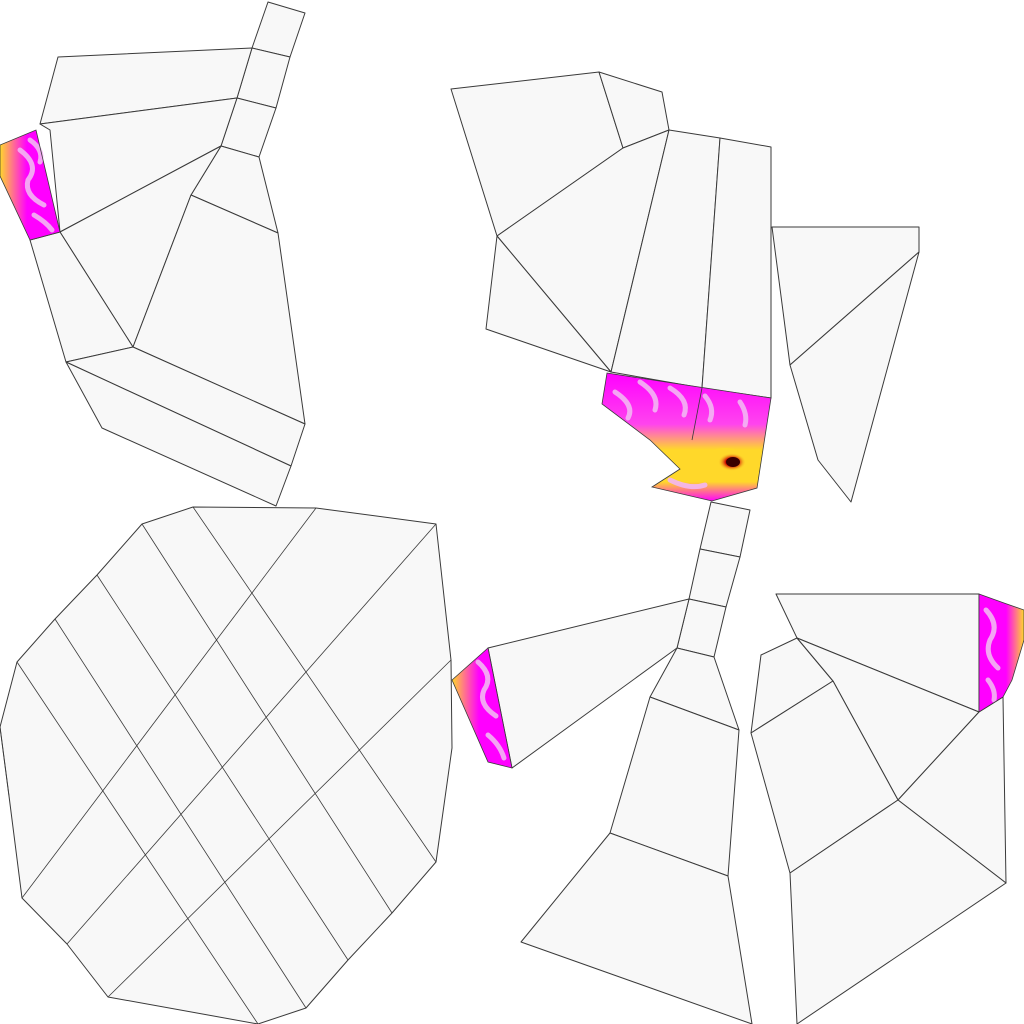 Image resolution: width=1024 pixels, height=1024 pixels. What do you see at coordinates (686, 437) in the screenshot?
I see `painted-eye-patch` at bounding box center [686, 437].